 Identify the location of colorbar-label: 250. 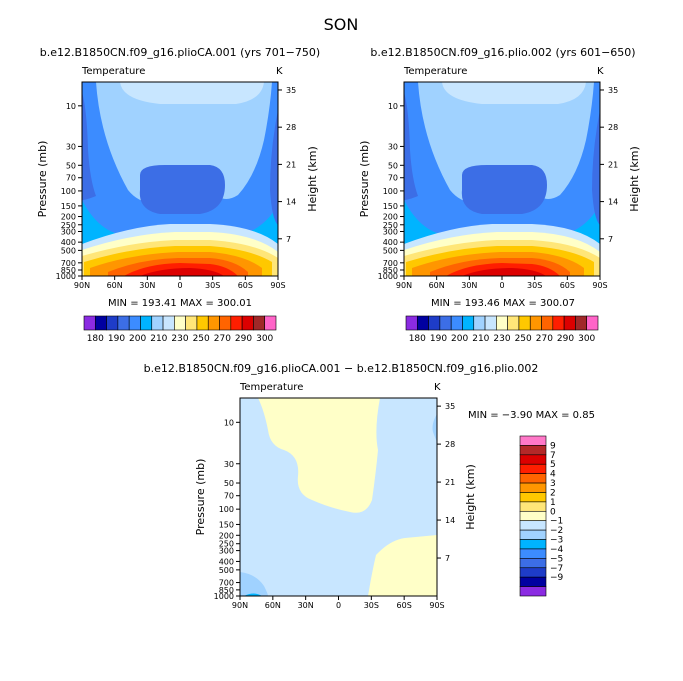
(201, 339).